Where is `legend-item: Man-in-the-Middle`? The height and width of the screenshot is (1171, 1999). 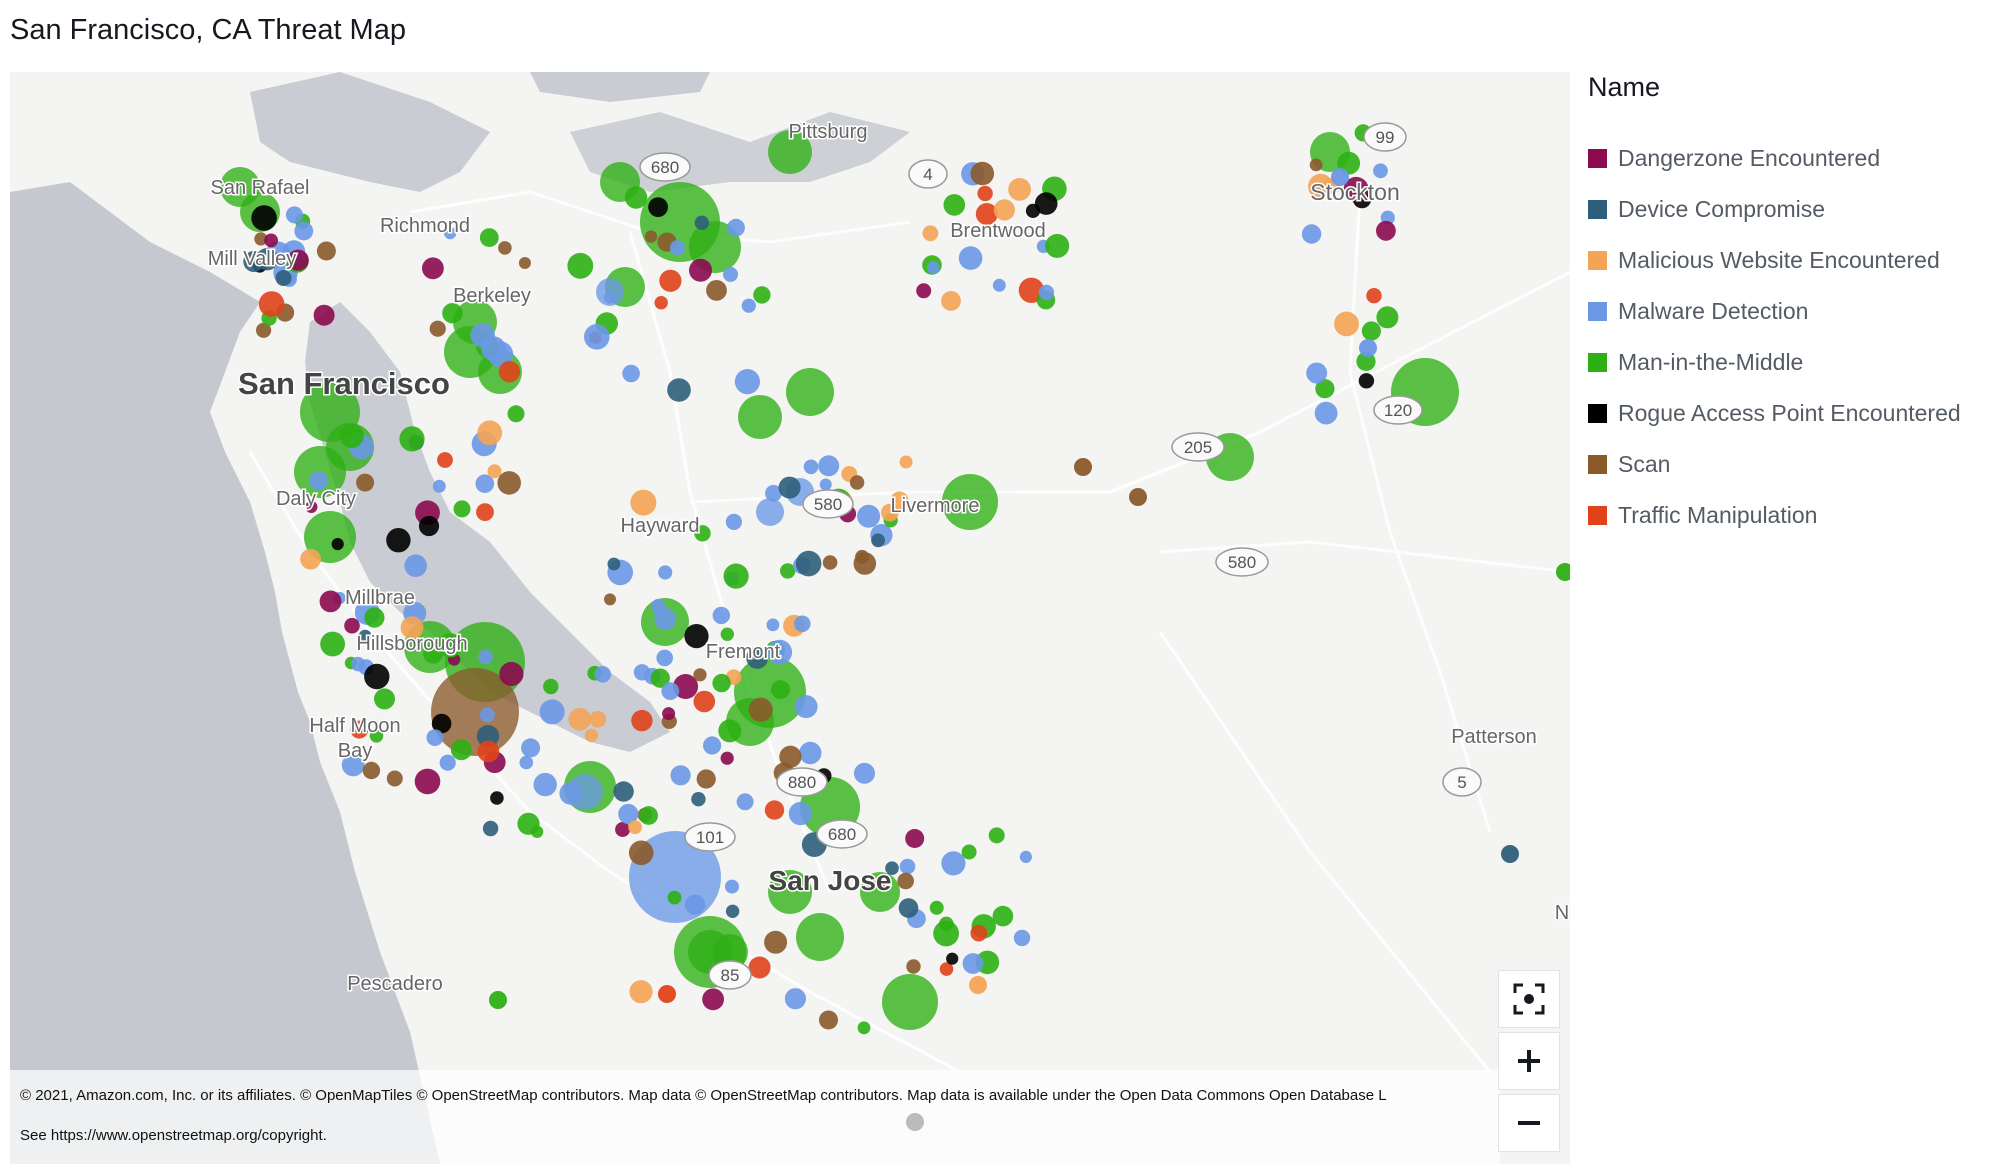 legend-item: Man-in-the-Middle is located at coordinates (1788, 362).